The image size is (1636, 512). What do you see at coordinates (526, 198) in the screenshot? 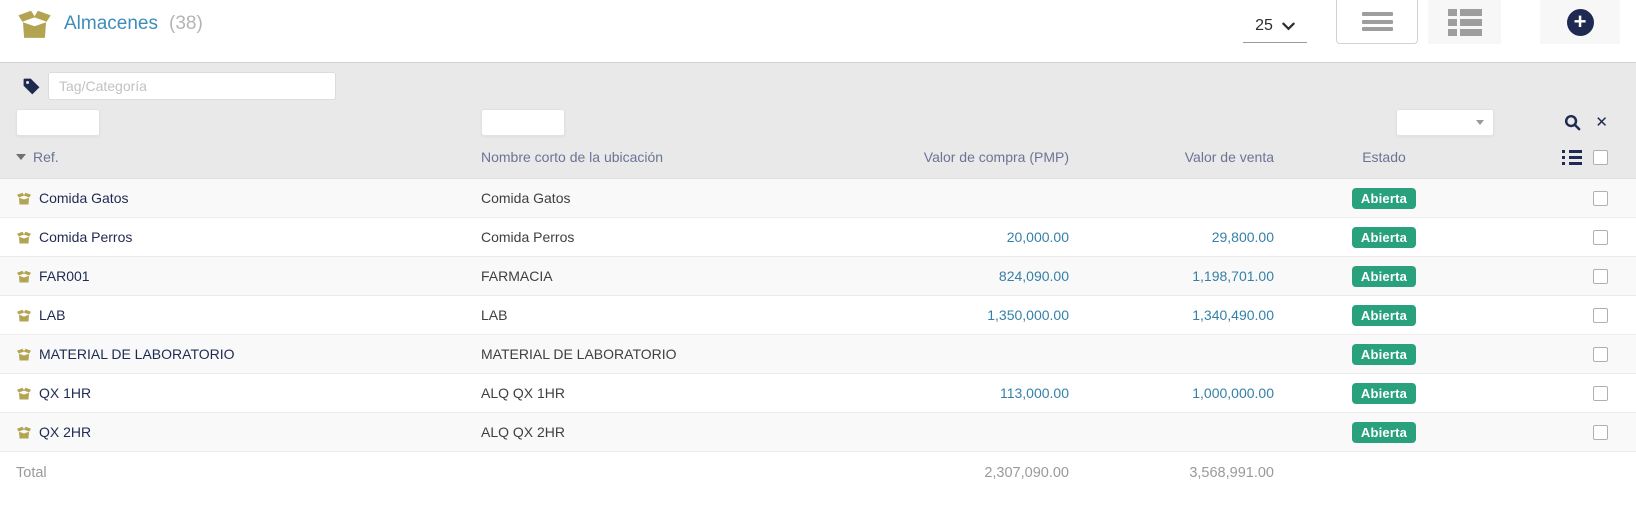
I see `warehouse-name: Comida Gatos` at bounding box center [526, 198].